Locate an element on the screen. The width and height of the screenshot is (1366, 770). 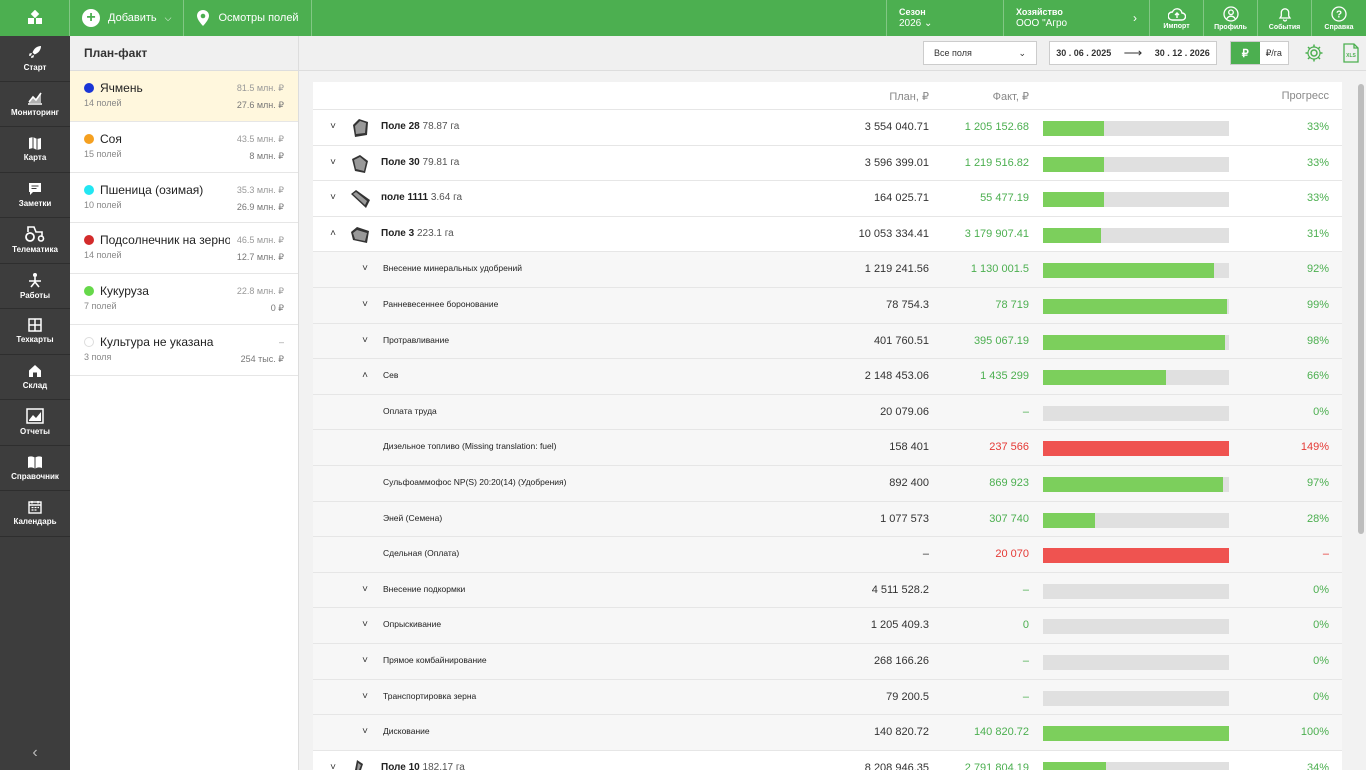
farm-selector: Хозяйство ООО "Агро › is located at coordinates (1077, 18).